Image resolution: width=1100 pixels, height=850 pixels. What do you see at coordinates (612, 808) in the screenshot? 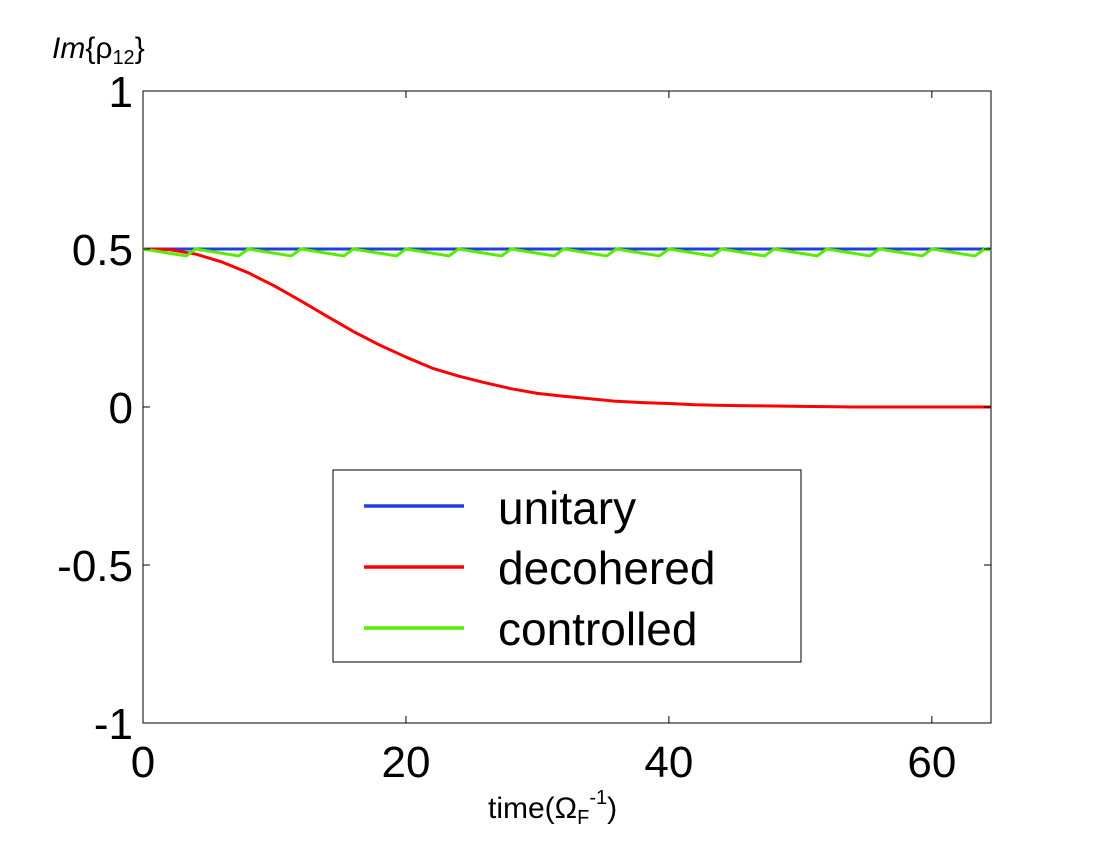
I see `x-label-suffix: )` at bounding box center [612, 808].